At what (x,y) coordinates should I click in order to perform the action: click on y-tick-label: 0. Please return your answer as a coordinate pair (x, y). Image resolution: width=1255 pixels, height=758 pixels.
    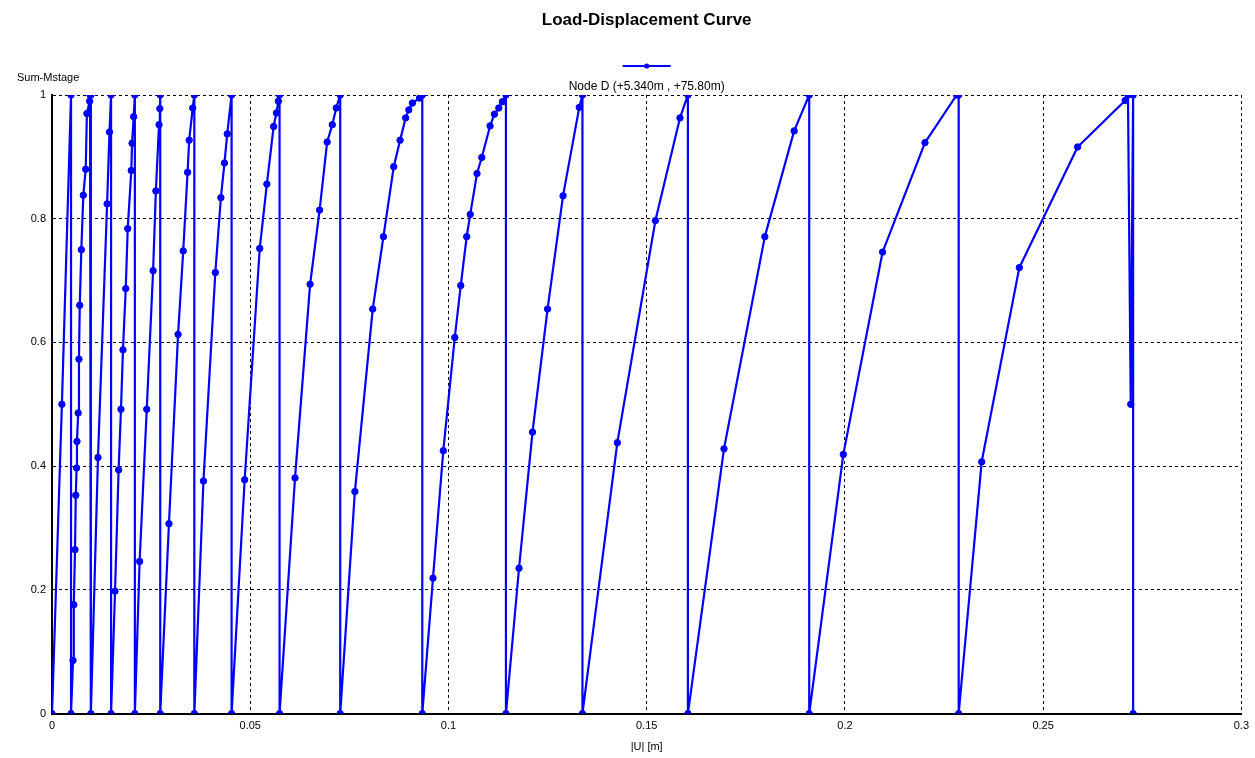
    Looking at the image, I should click on (42, 712).